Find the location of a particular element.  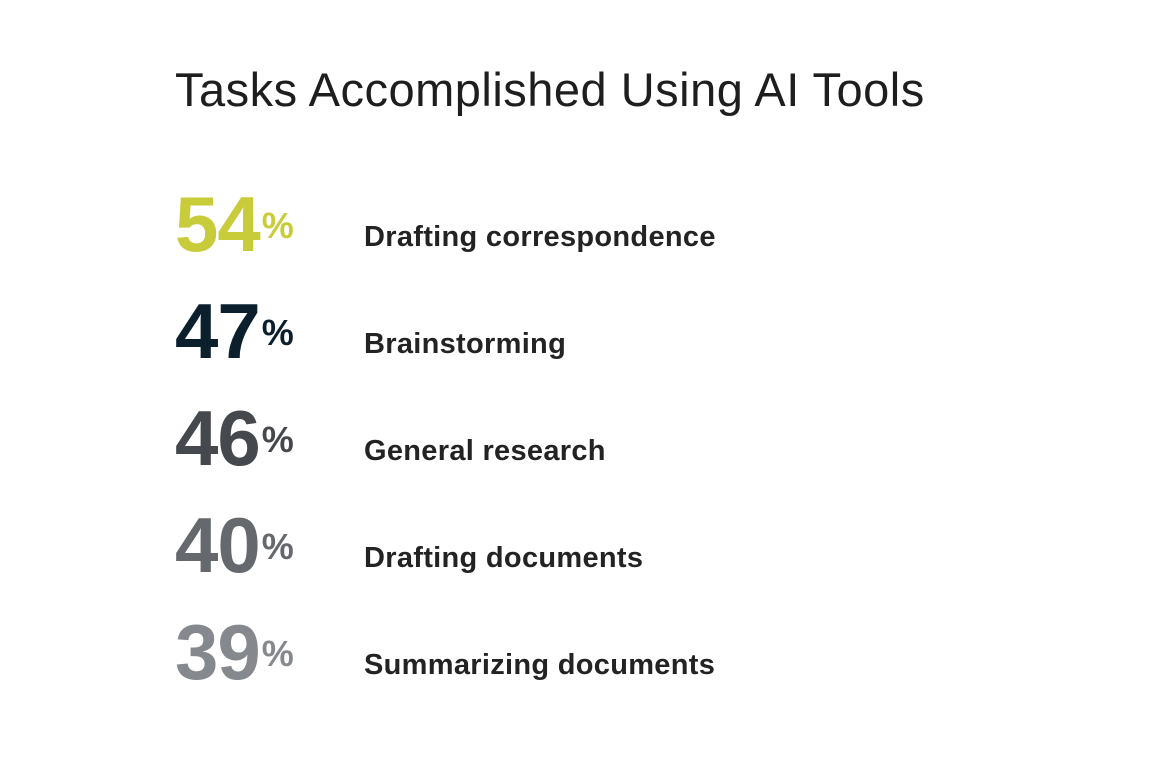

stat-label: Summarizing documents is located at coordinates (540, 665).